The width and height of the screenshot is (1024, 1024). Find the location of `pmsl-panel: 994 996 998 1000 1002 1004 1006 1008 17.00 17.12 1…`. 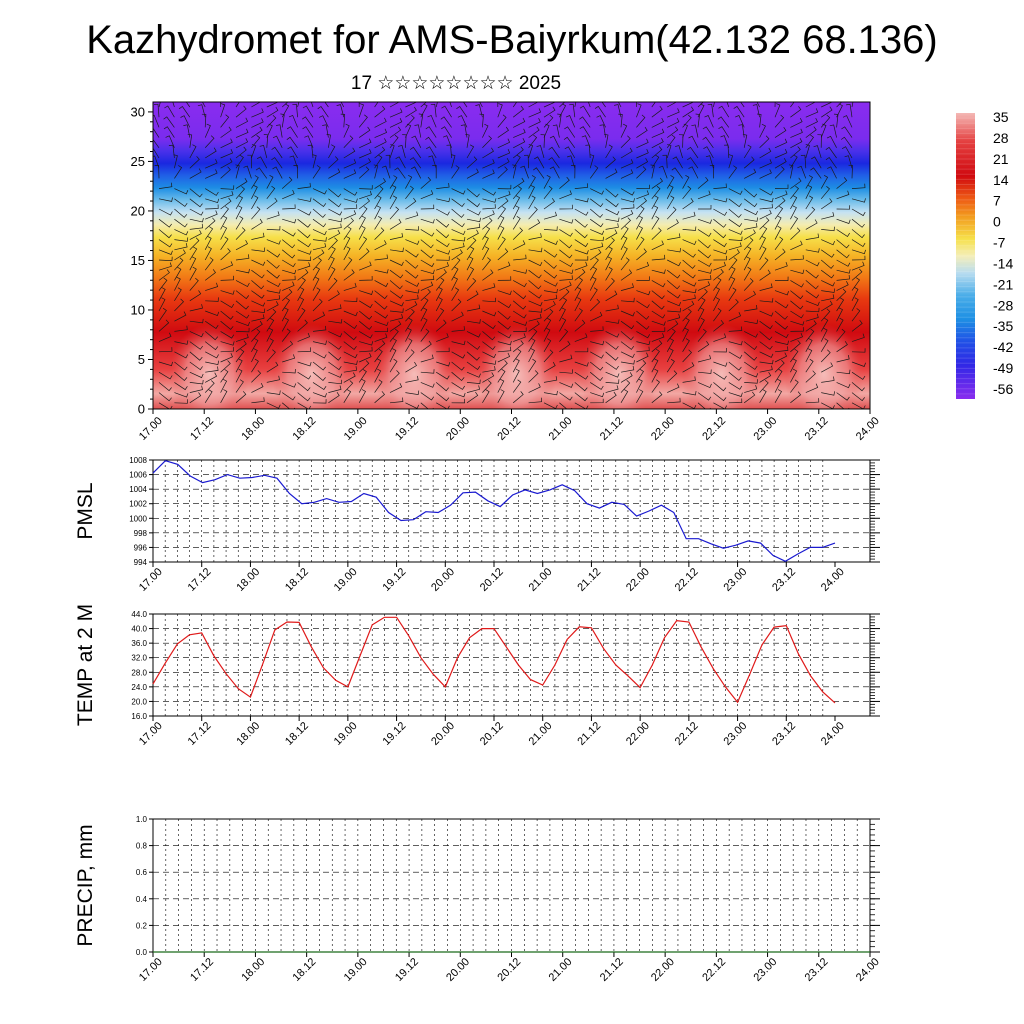

pmsl-panel: 994 996 998 1000 1002 1004 1006 1008 17.00 17.12 1… is located at coordinates (477, 525).